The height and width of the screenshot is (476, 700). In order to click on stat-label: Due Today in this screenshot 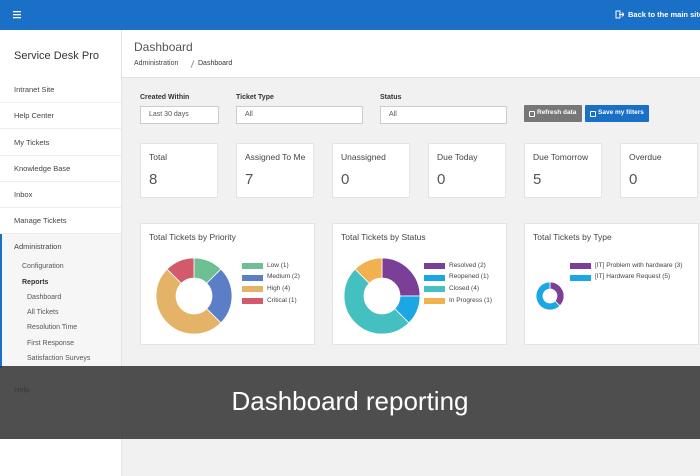, I will do `click(457, 157)`.